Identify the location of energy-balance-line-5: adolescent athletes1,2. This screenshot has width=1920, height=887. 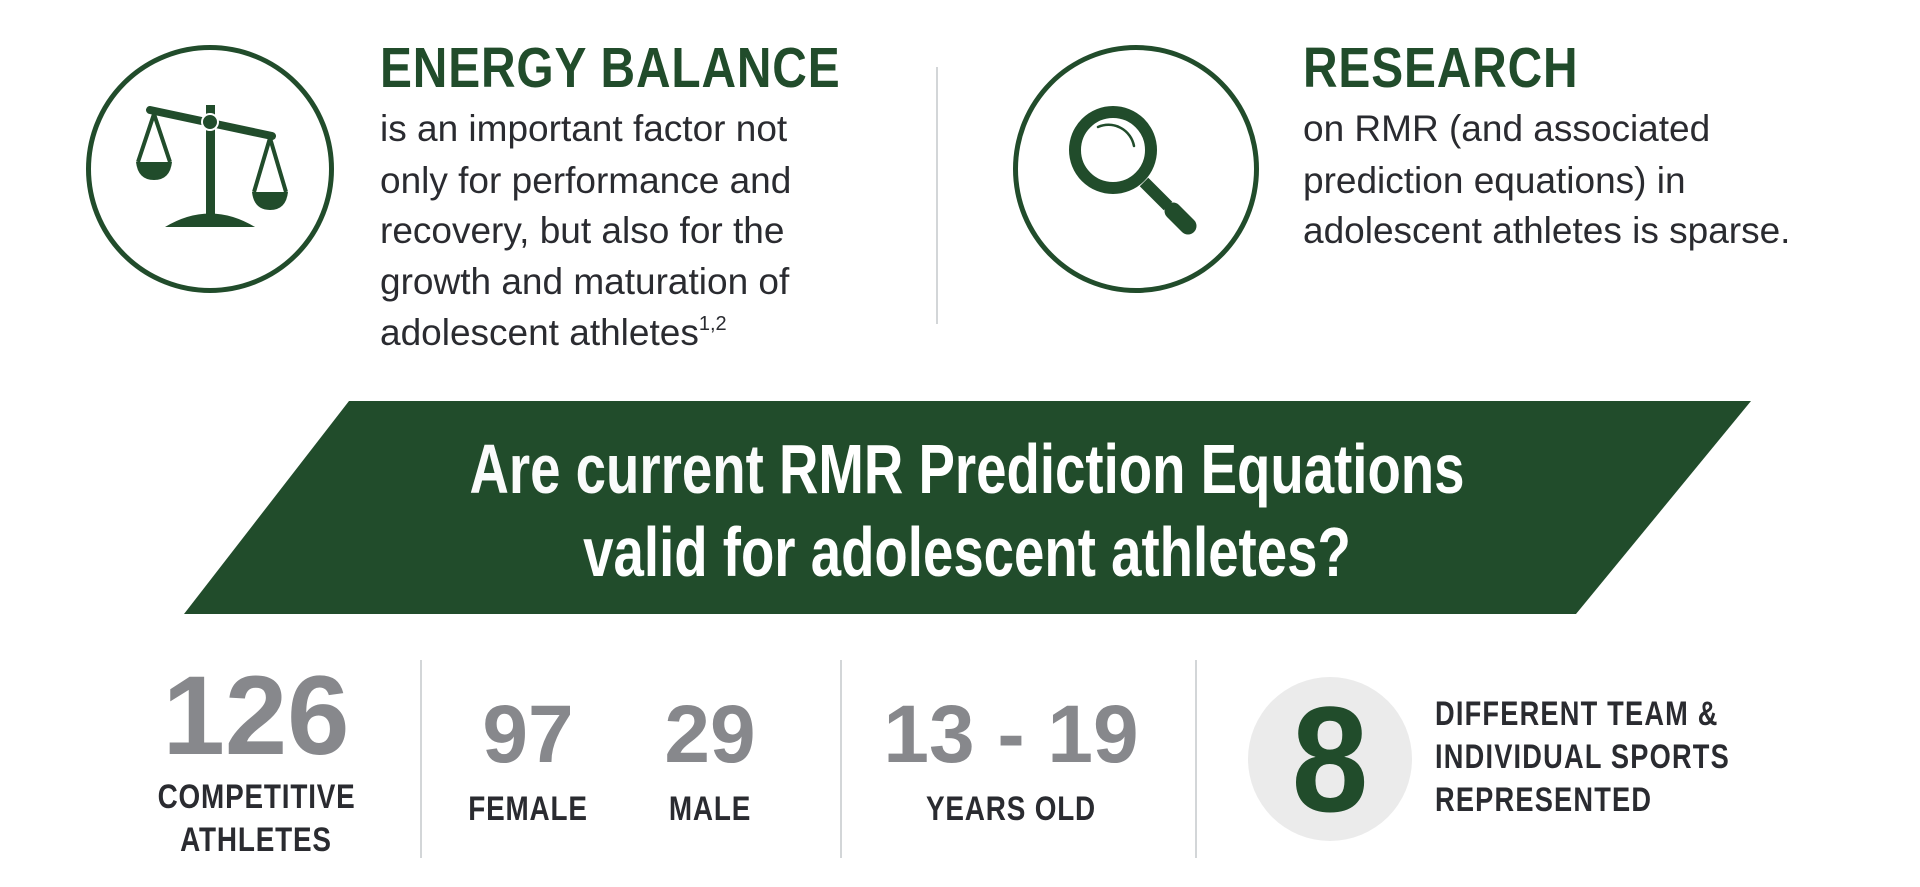
(553, 333).